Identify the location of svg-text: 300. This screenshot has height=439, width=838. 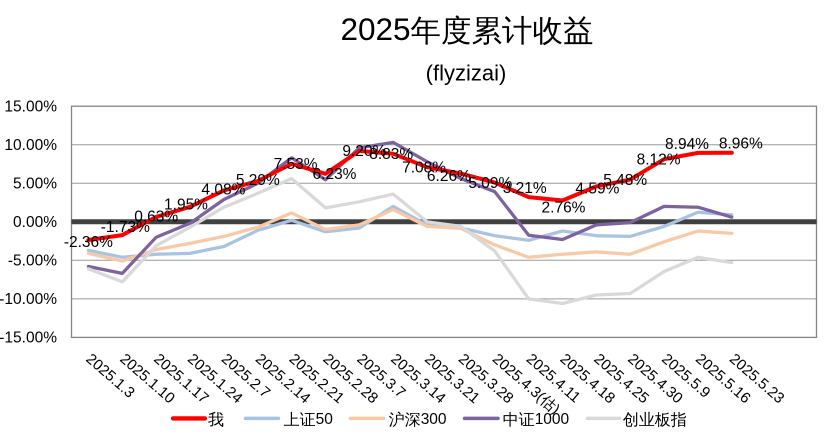
(434, 419).